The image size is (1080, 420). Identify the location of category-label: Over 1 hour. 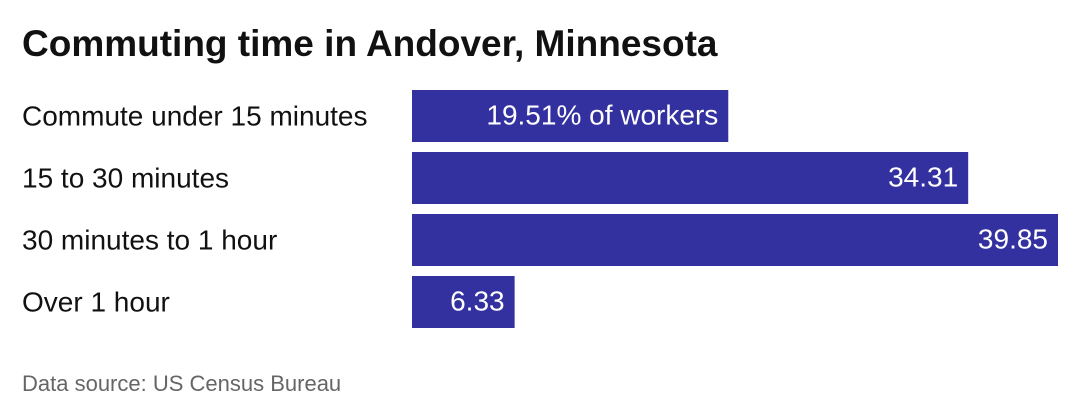
(96, 301).